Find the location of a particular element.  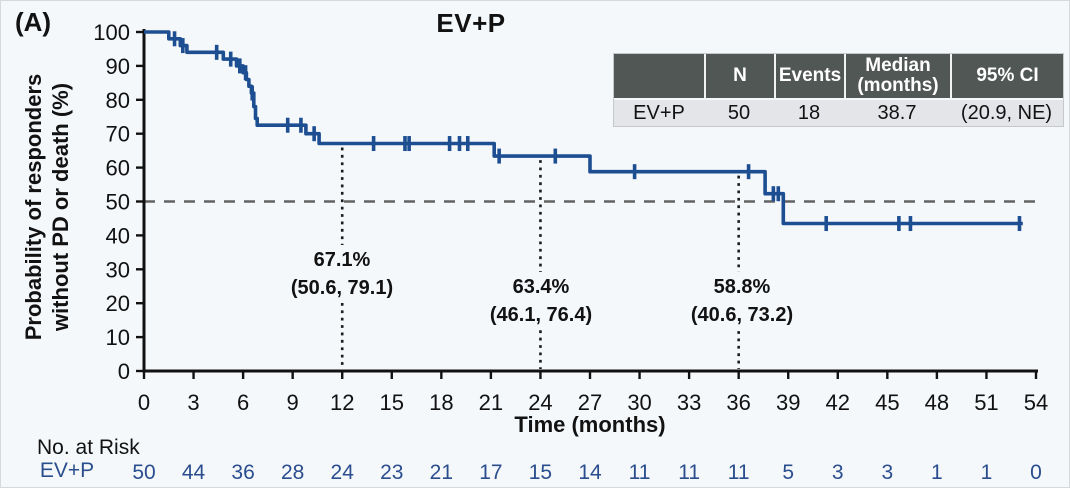

summary-header-median: Median (months) is located at coordinates (897, 76).